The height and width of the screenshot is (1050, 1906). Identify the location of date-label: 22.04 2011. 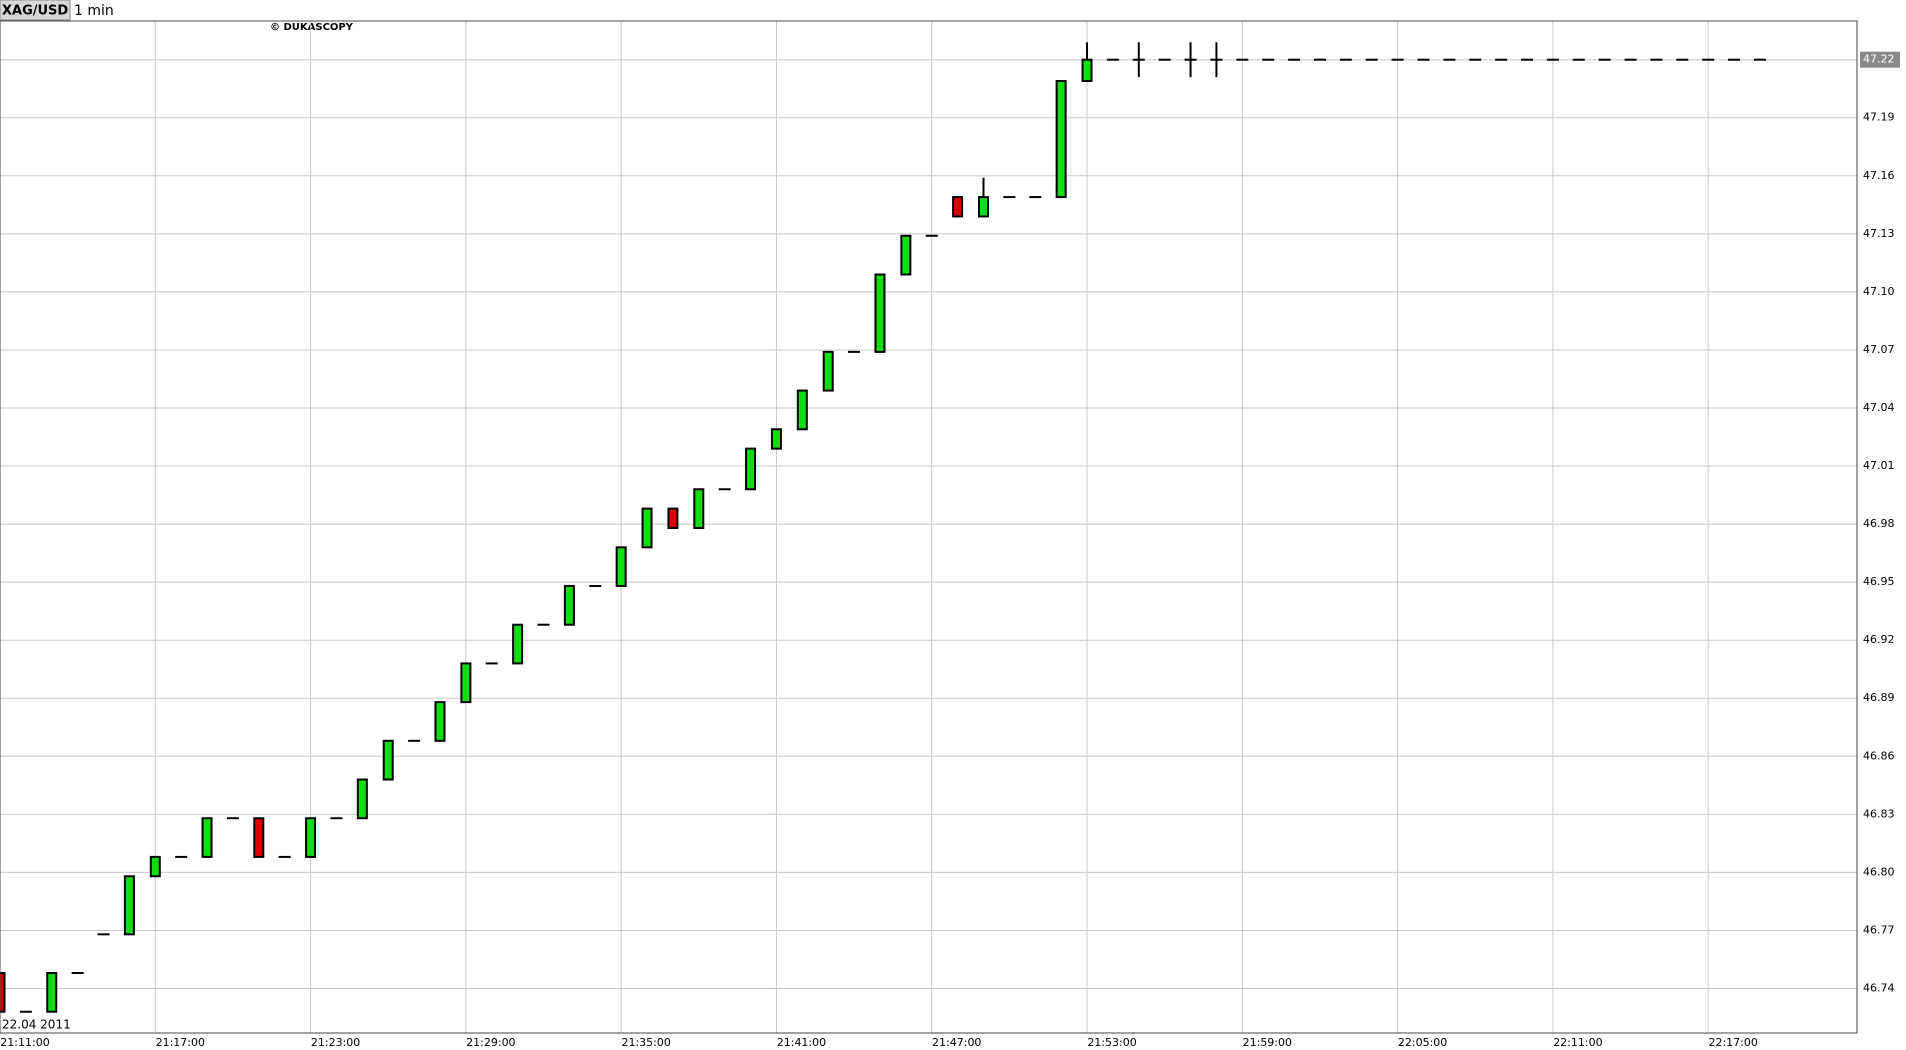
(36, 1025).